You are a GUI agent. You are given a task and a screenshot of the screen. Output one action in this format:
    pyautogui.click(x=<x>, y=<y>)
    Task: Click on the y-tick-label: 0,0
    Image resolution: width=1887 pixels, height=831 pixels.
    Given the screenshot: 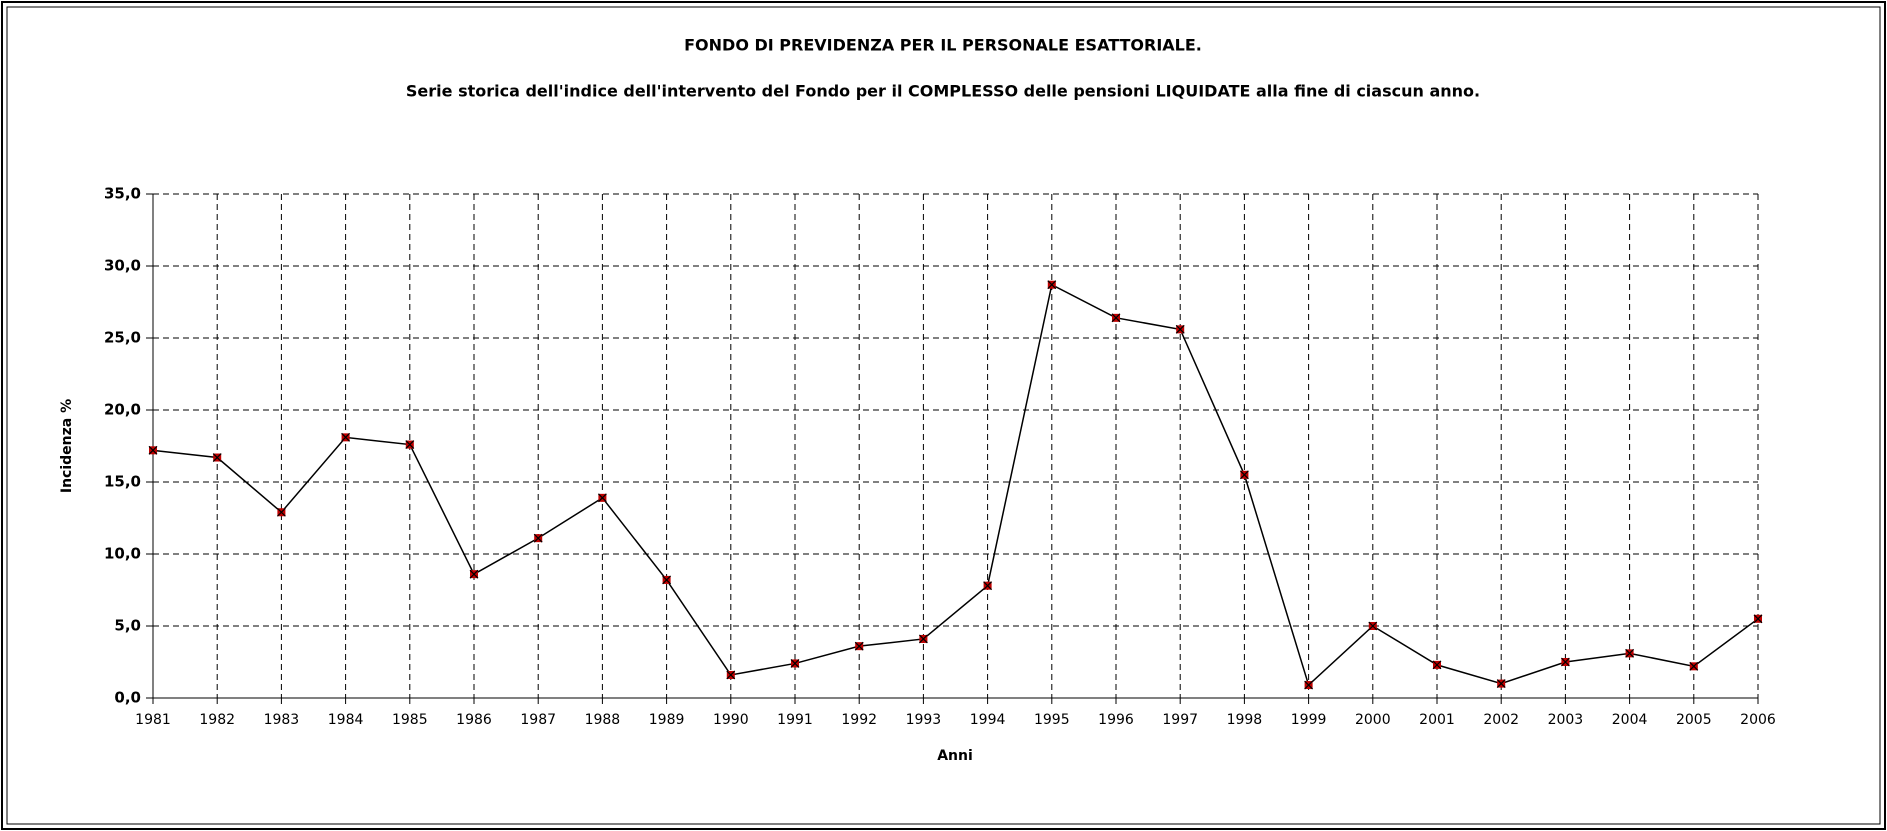 What is the action you would take?
    pyautogui.click(x=127, y=698)
    